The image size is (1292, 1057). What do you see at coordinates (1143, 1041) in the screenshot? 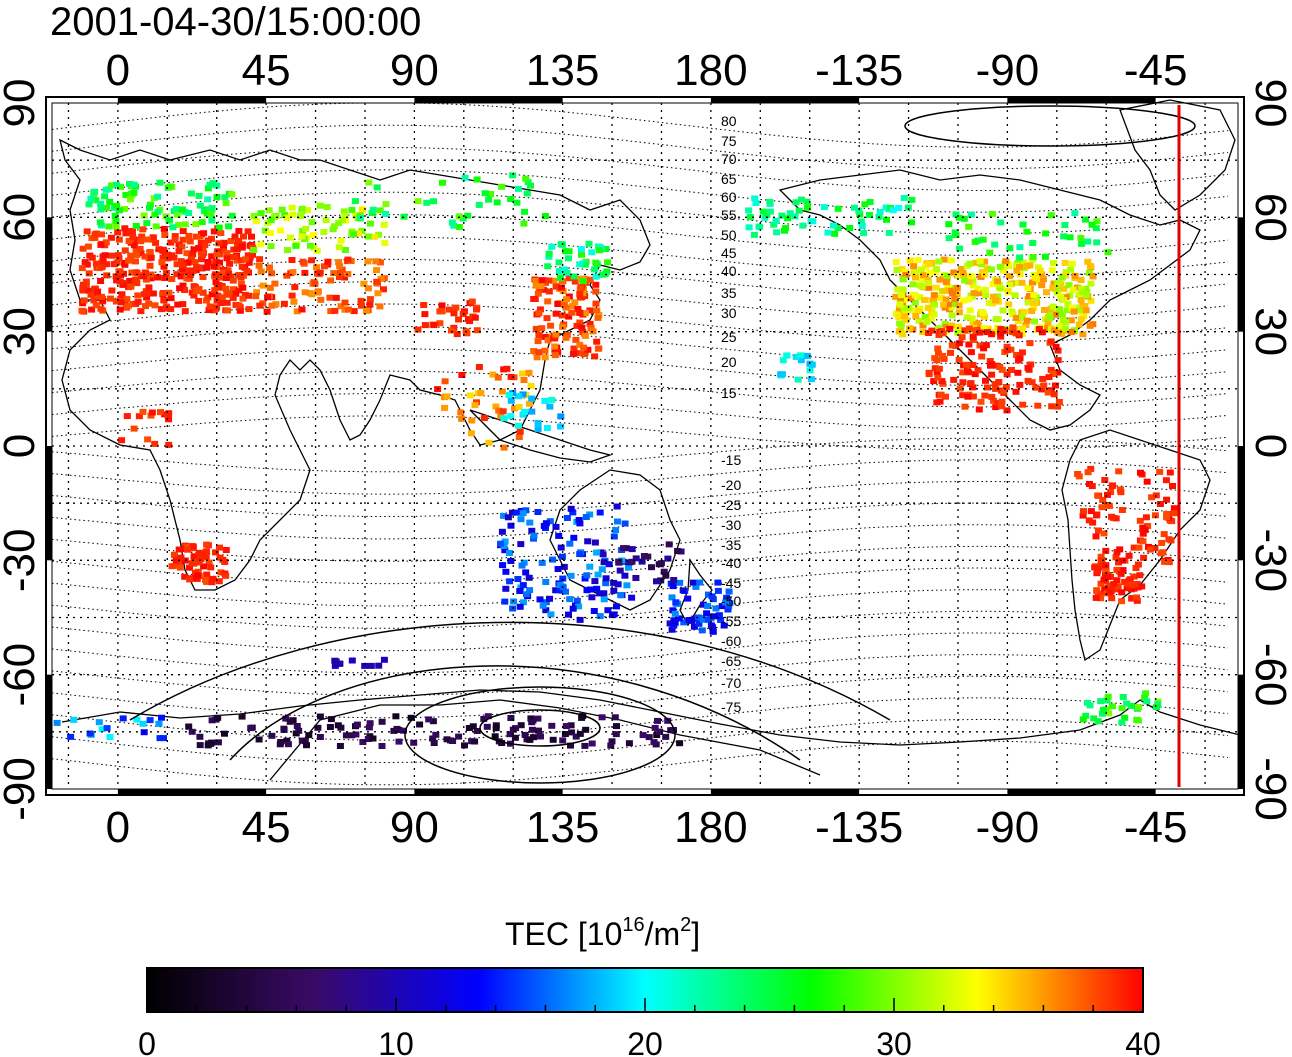
I see `colorbar-tick-label: 40` at bounding box center [1143, 1041].